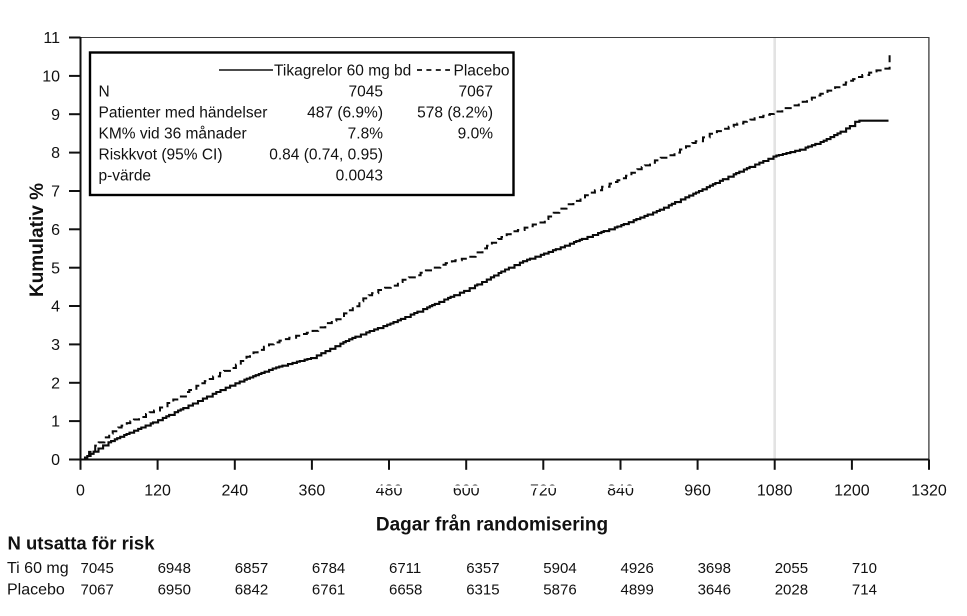 This screenshot has height=616, width=967. I want to click on svg-text: 487 (6.9%), so click(345, 113).